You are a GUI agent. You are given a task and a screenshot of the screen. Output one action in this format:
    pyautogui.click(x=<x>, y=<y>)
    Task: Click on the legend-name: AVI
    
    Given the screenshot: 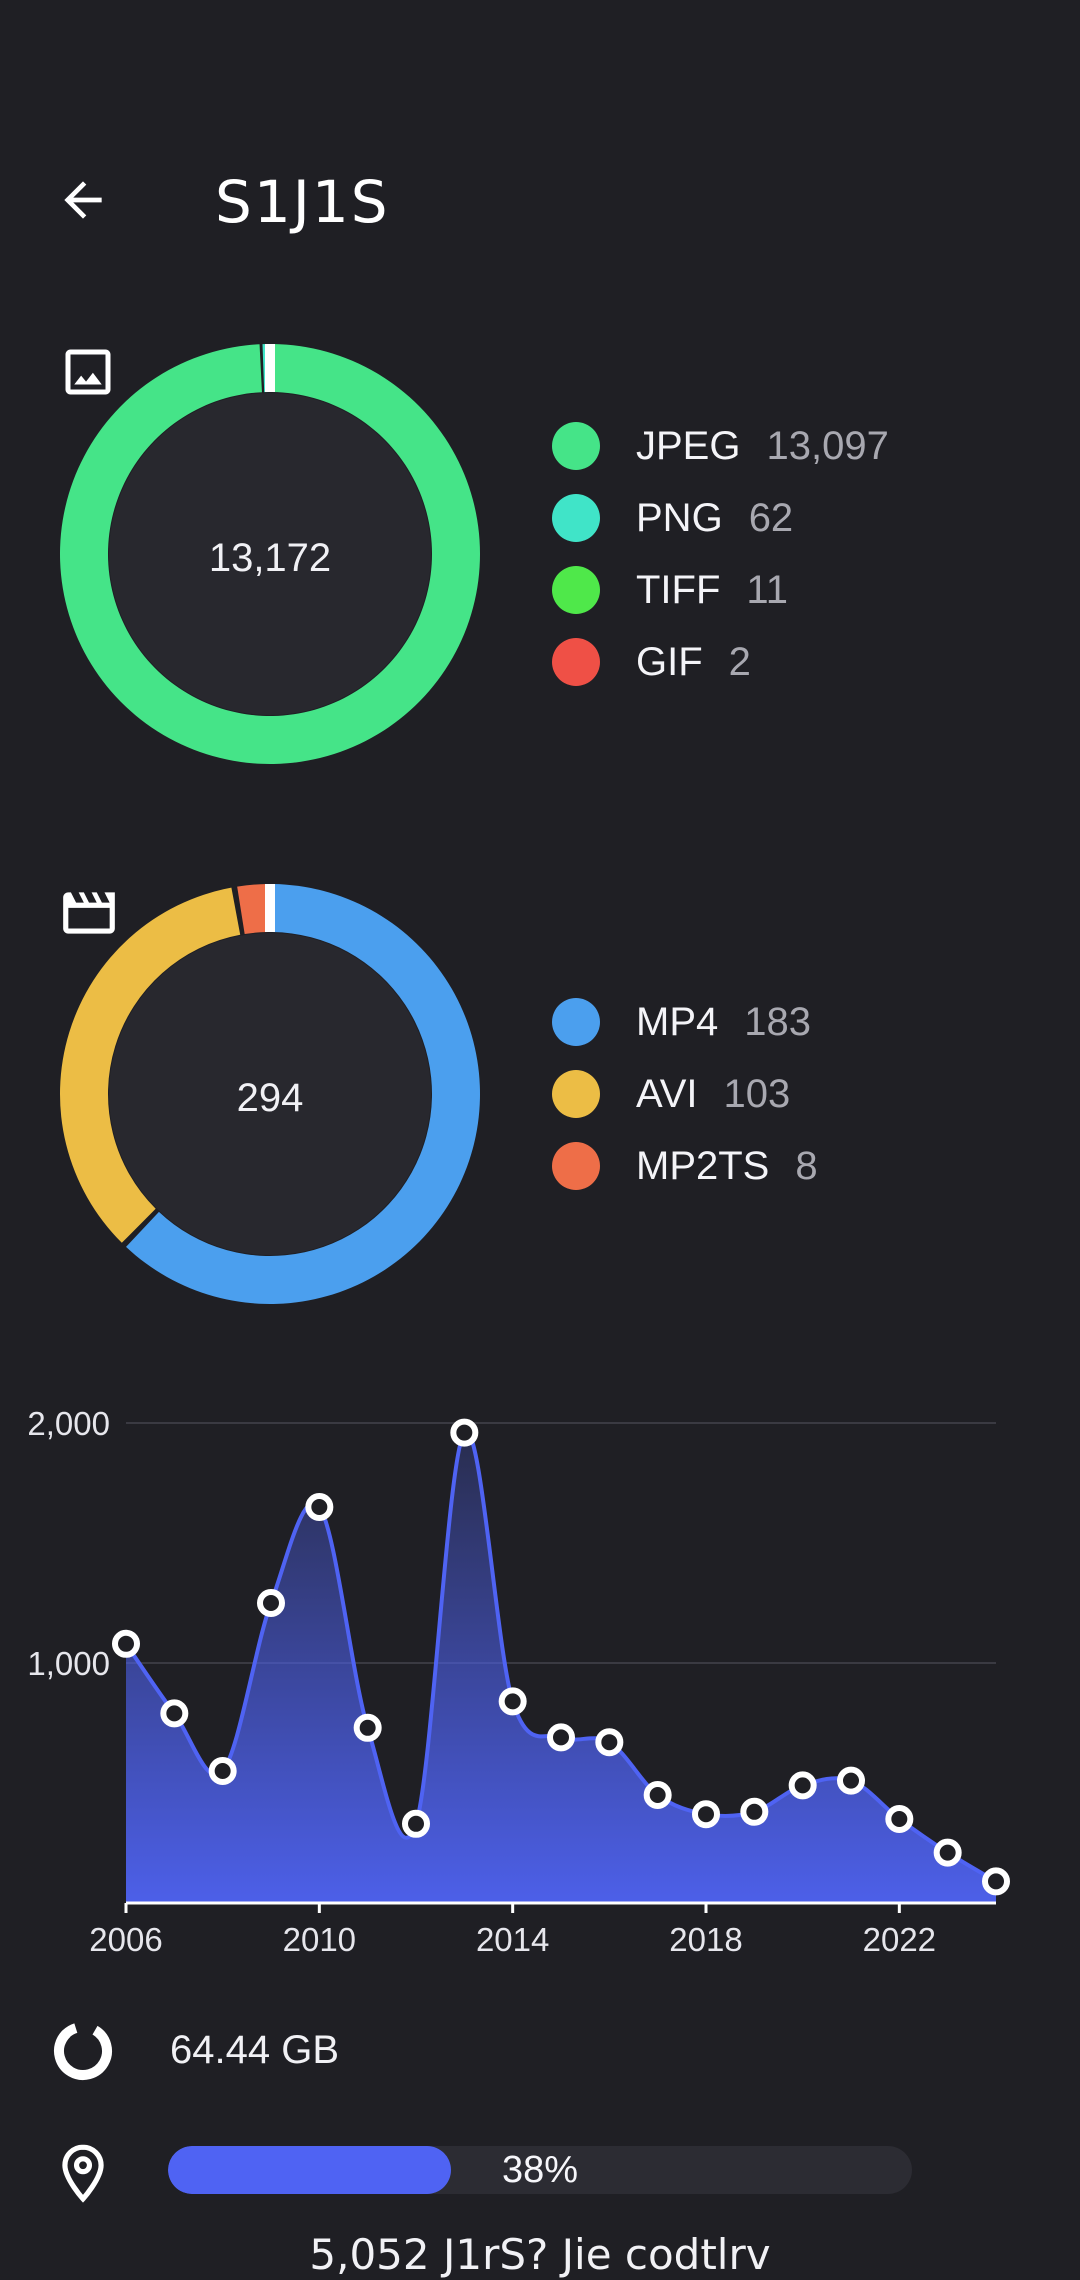 What is the action you would take?
    pyautogui.click(x=667, y=1093)
    